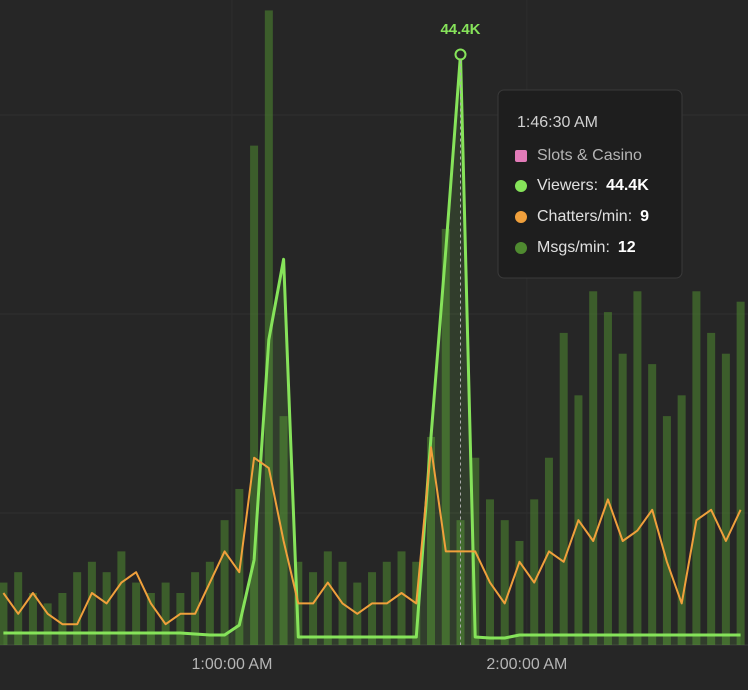 The height and width of the screenshot is (690, 748). Describe the element at coordinates (644, 216) in the screenshot. I see `tooltip-value: 9` at that location.